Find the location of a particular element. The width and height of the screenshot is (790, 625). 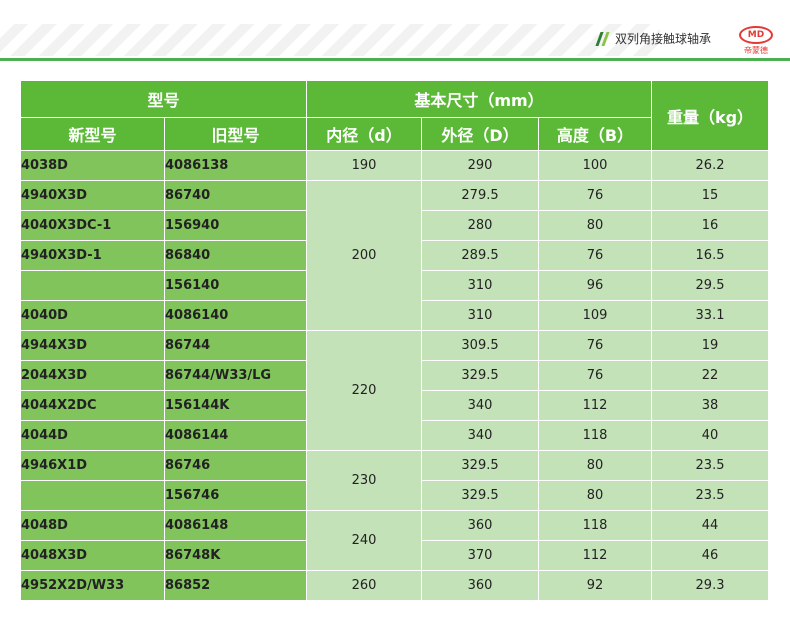

cell-height: 112 is located at coordinates (595, 555).